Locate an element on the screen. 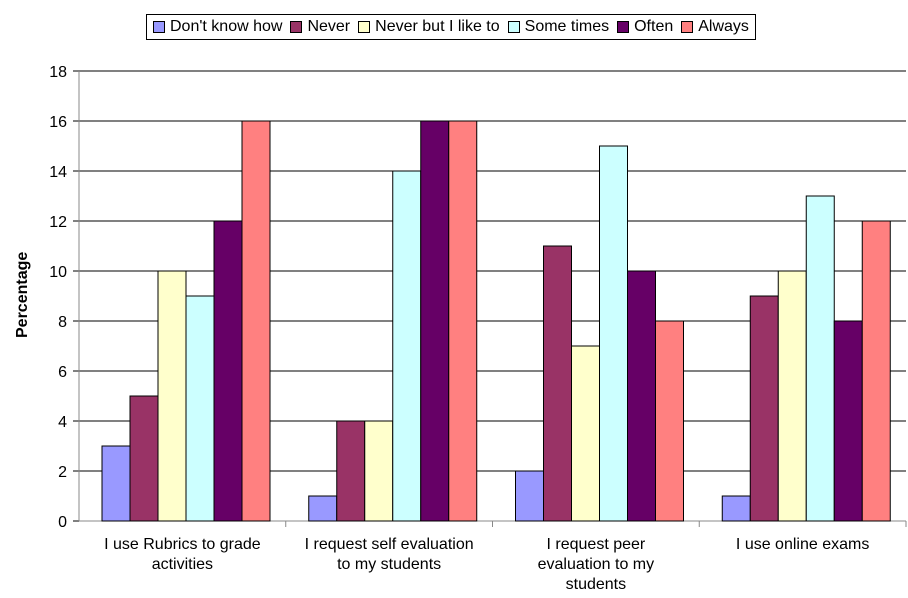 The image size is (908, 598). legend-item: Always is located at coordinates (715, 27).